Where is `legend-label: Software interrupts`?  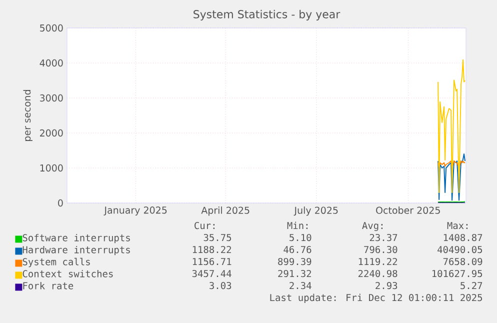
legend-label: Software interrupts is located at coordinates (76, 239).